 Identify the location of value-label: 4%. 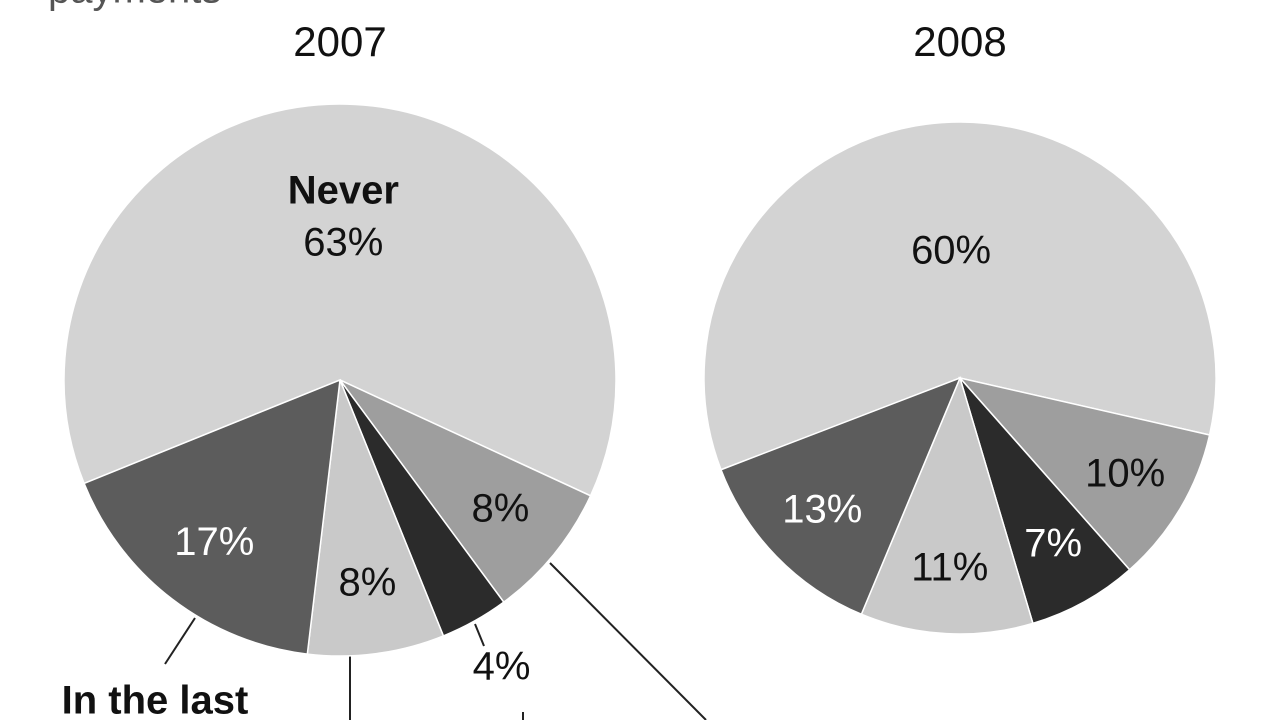
(502, 667).